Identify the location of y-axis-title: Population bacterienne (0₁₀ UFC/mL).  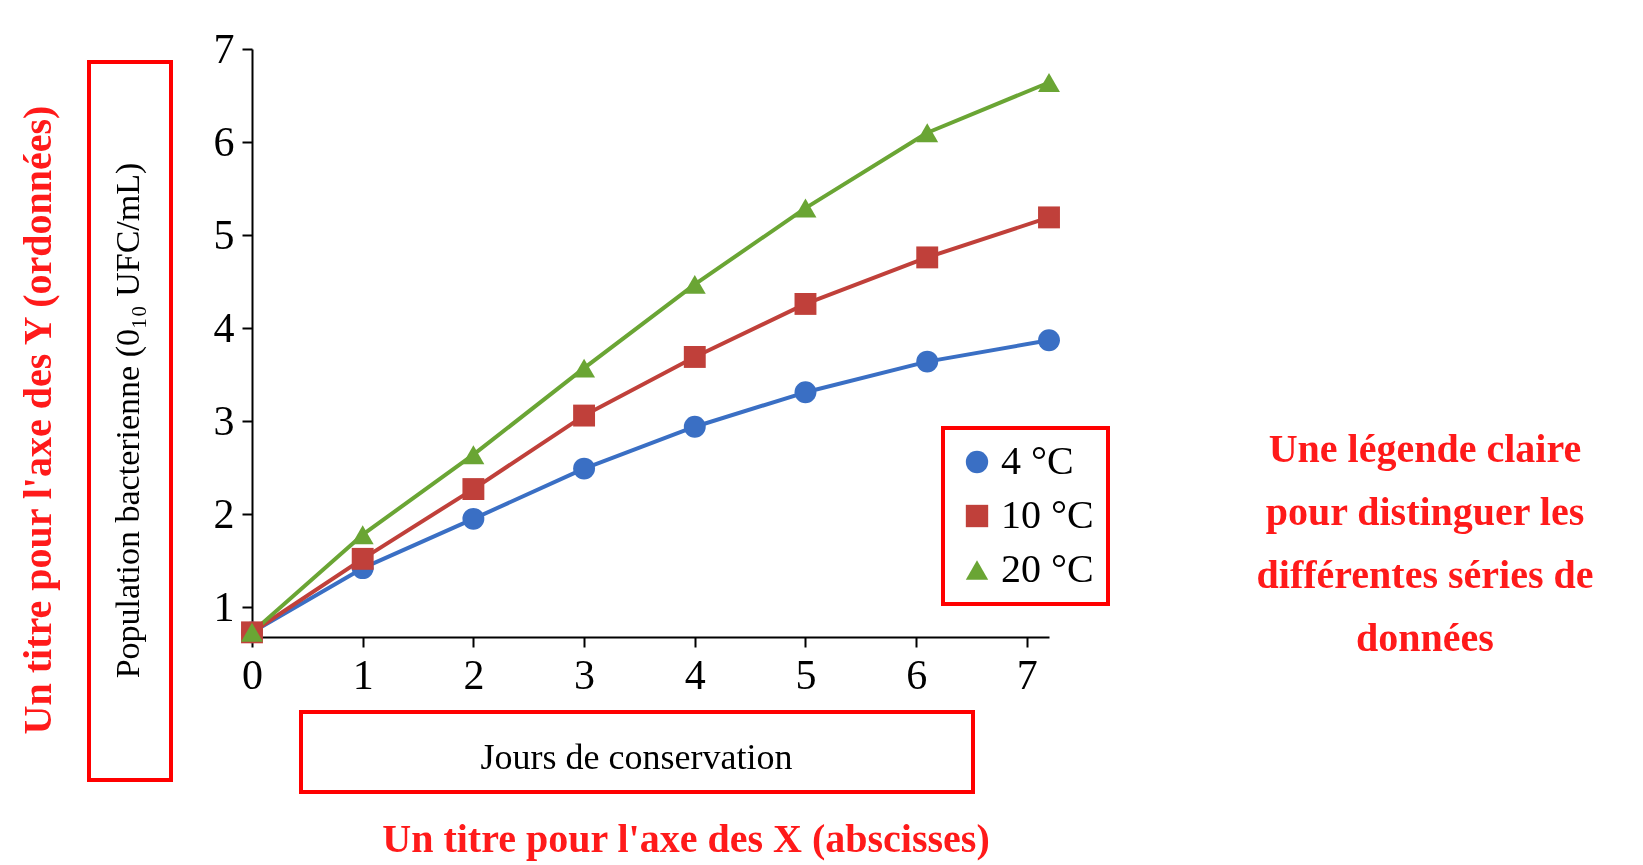
(127, 420).